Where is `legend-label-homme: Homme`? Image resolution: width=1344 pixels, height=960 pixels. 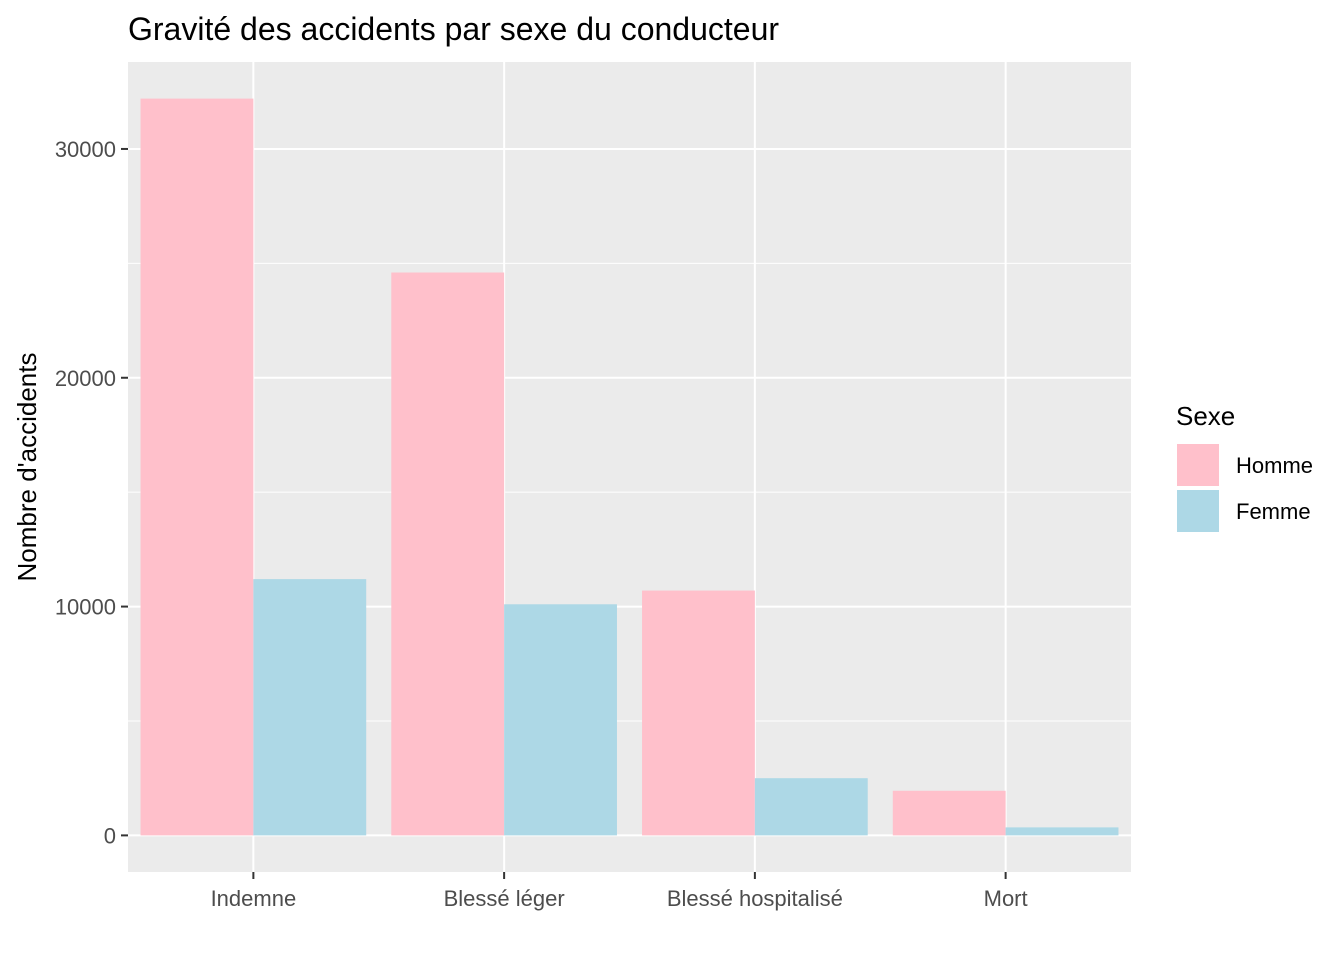 legend-label-homme: Homme is located at coordinates (1274, 465).